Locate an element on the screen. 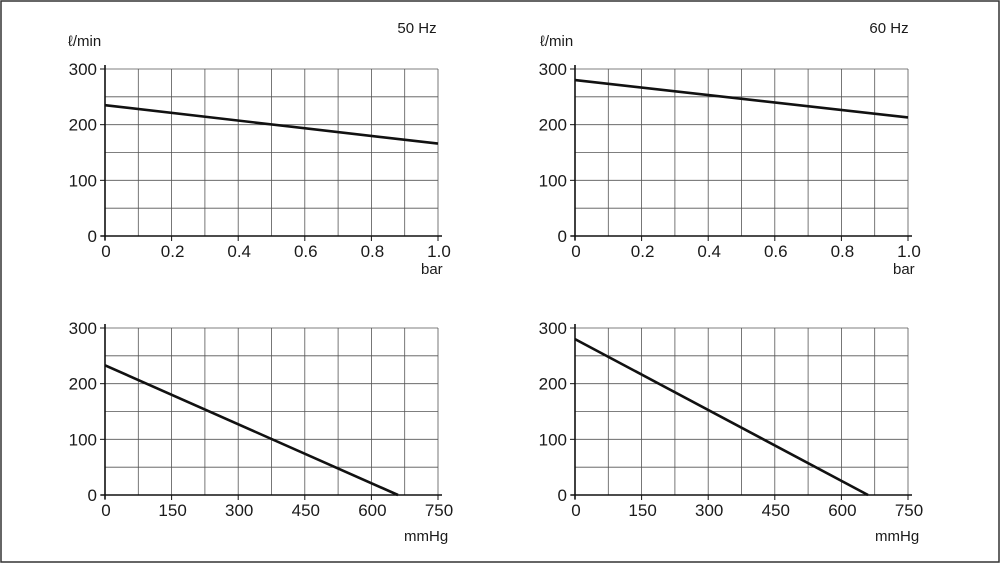 The width and height of the screenshot is (1000, 563). frequency-label: 60 Hz is located at coordinates (888, 28).